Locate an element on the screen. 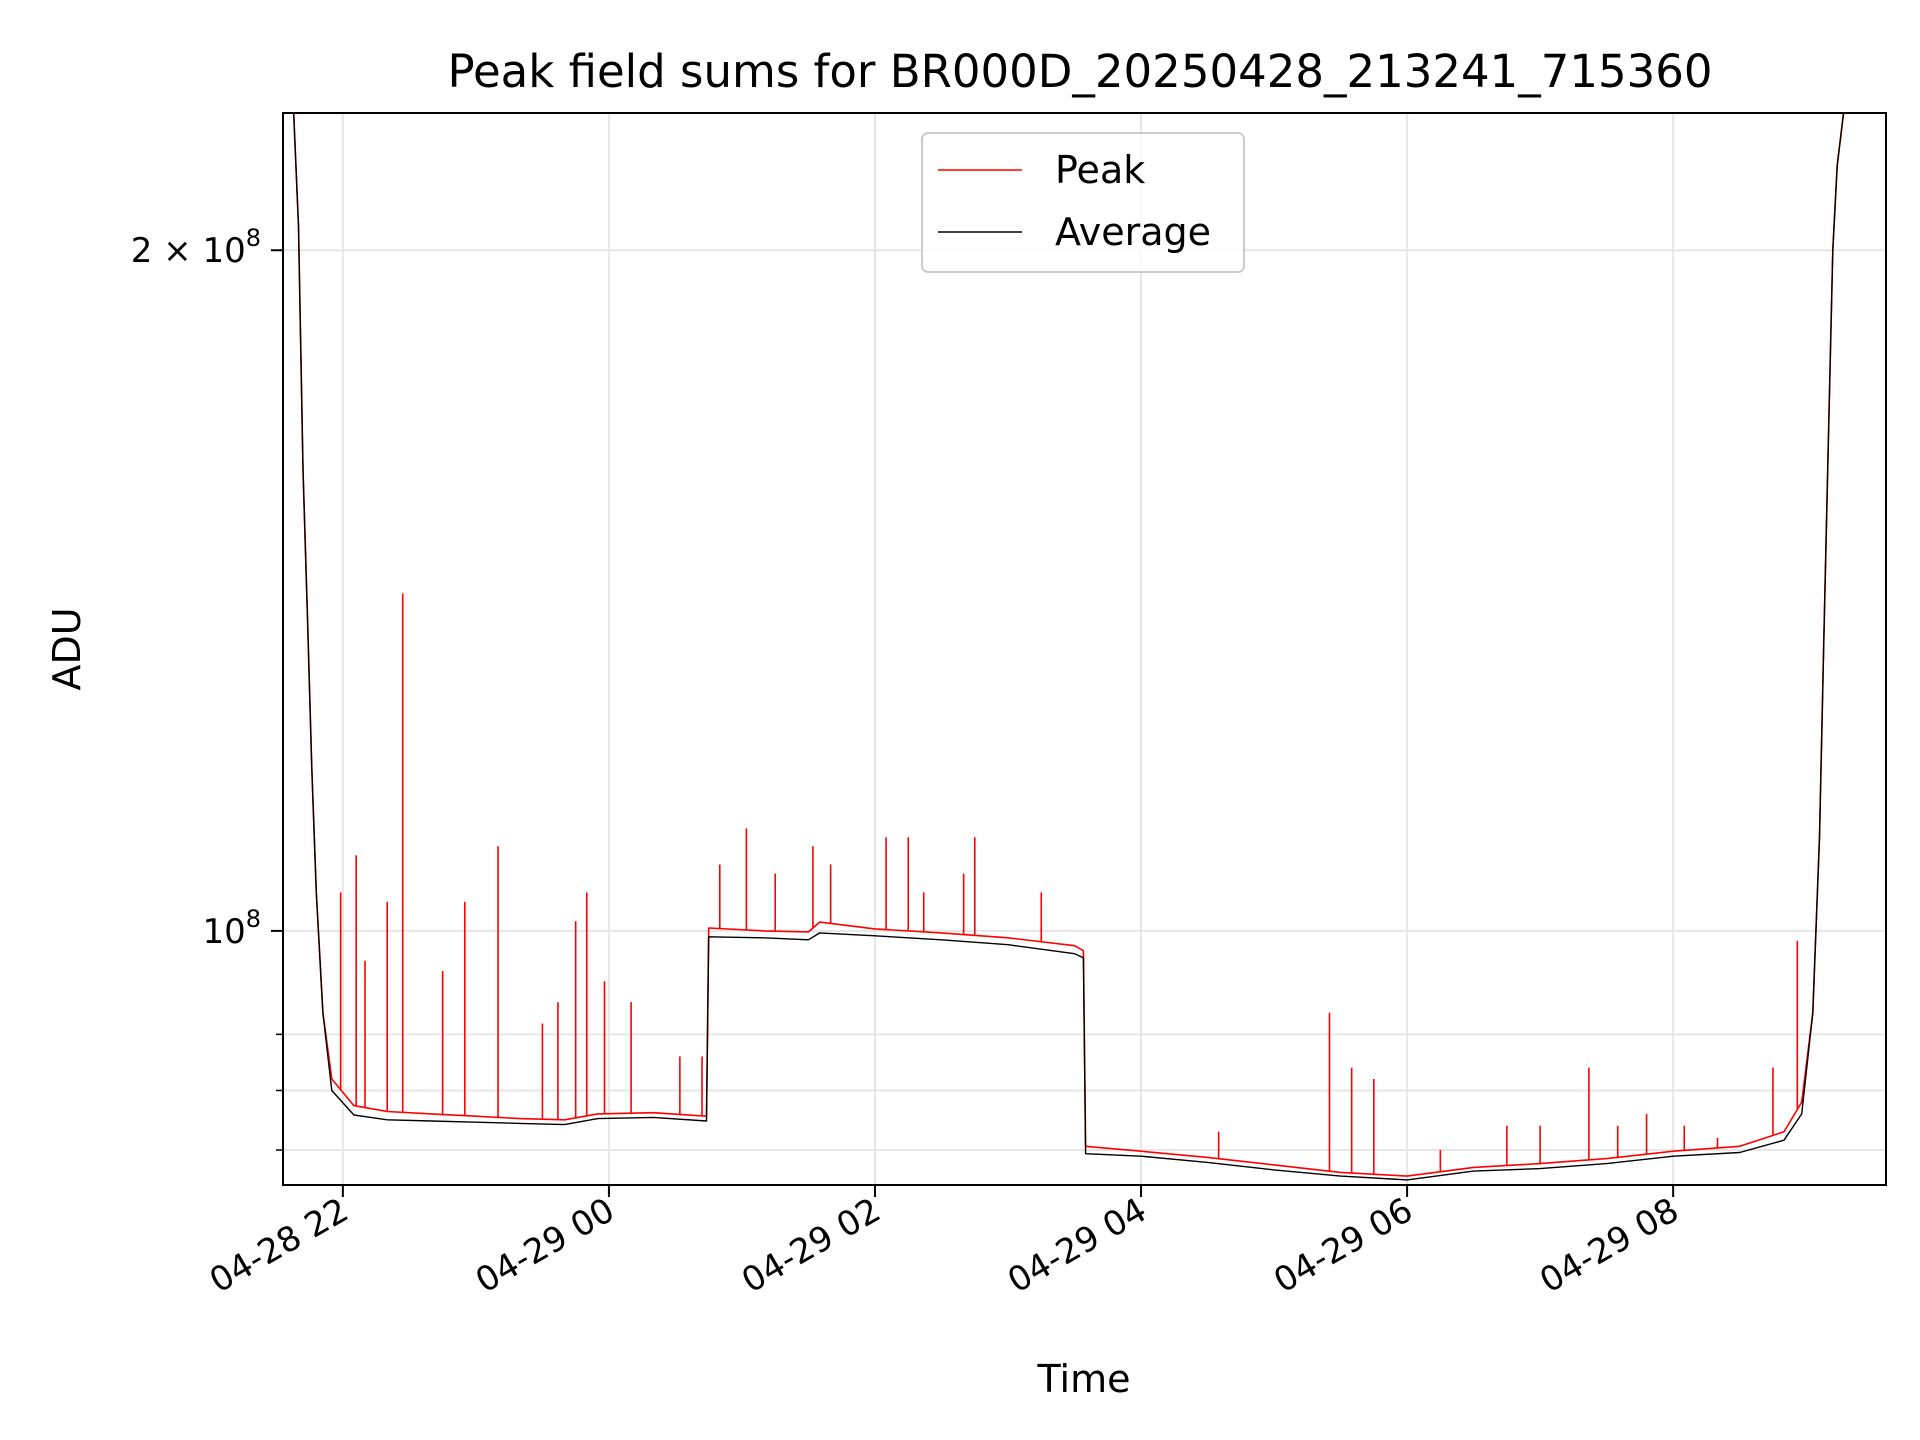 The width and height of the screenshot is (1920, 1440). y-axis-label: ADU is located at coordinates (67, 648).